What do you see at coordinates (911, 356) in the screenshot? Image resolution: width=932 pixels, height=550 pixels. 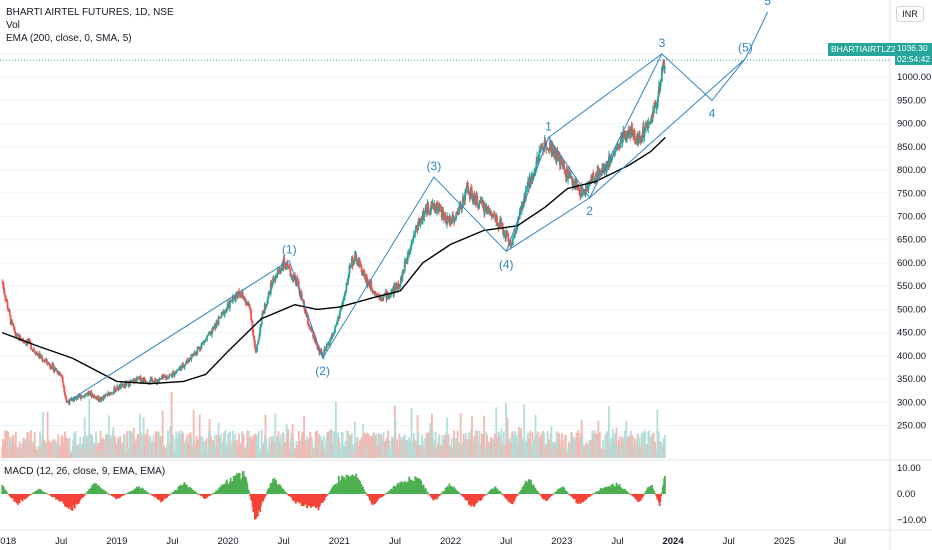 I see `price-tick-label: 400.00` at bounding box center [911, 356].